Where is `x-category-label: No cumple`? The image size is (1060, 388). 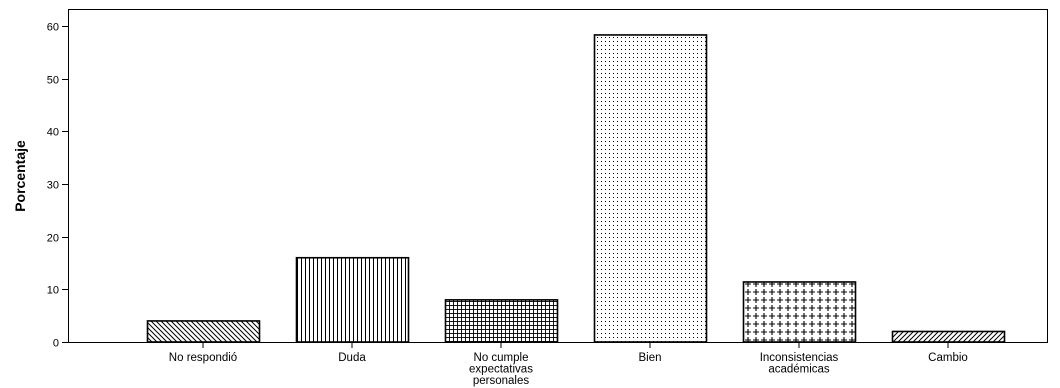
x-category-label: No cumple is located at coordinates (501, 358).